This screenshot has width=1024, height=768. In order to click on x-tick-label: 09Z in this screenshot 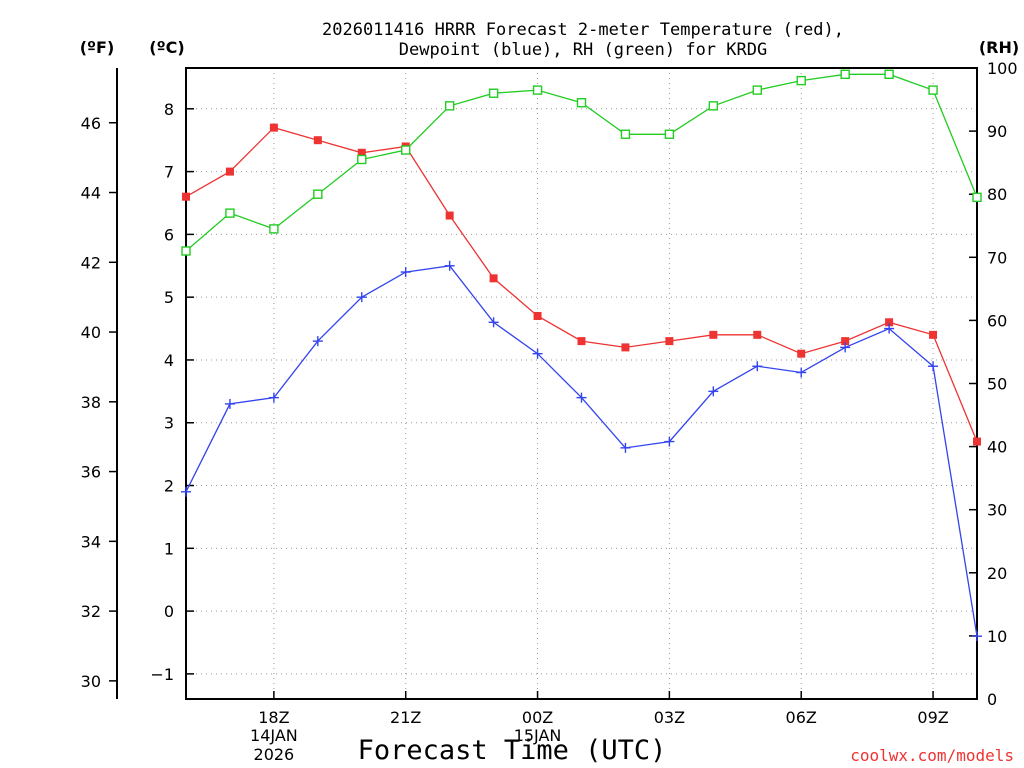, I will do `click(932, 717)`.